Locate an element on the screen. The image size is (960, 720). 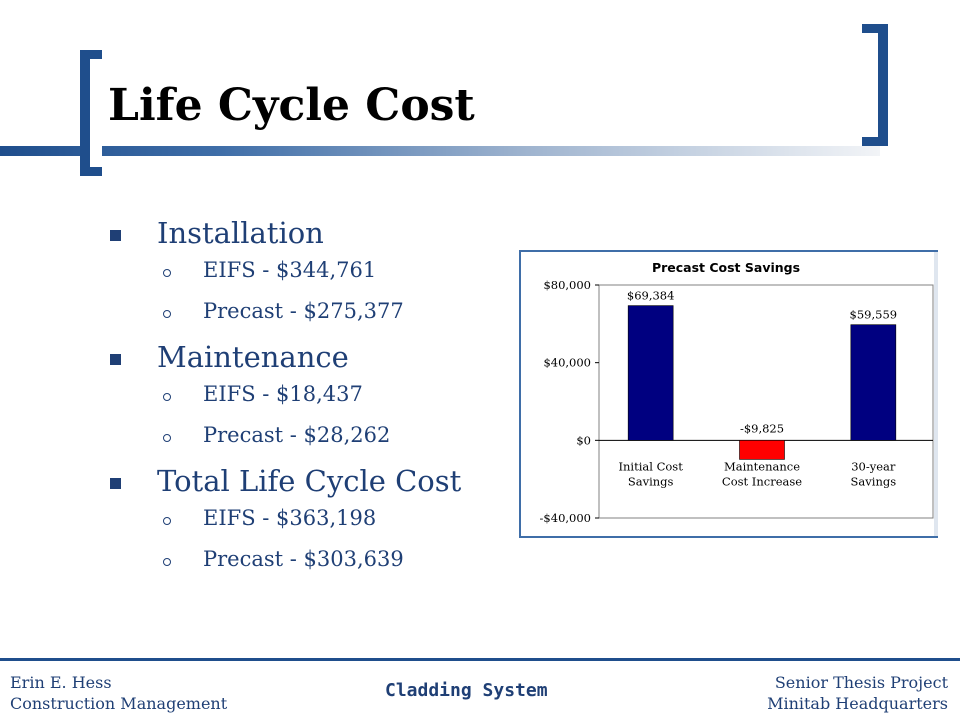
footer-project-name: Senior Thesis Project is located at coordinates (861, 682).